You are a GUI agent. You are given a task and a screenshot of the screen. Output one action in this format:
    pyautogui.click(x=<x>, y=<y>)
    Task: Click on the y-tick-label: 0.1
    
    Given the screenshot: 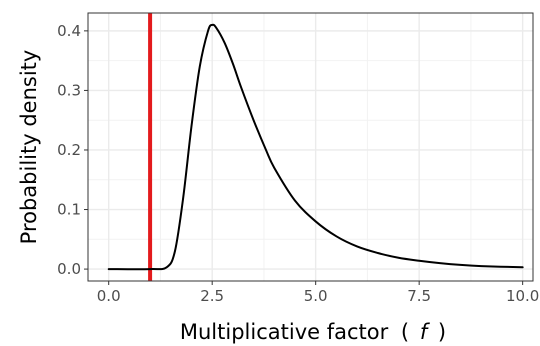 What is the action you would take?
    pyautogui.click(x=69, y=210)
    